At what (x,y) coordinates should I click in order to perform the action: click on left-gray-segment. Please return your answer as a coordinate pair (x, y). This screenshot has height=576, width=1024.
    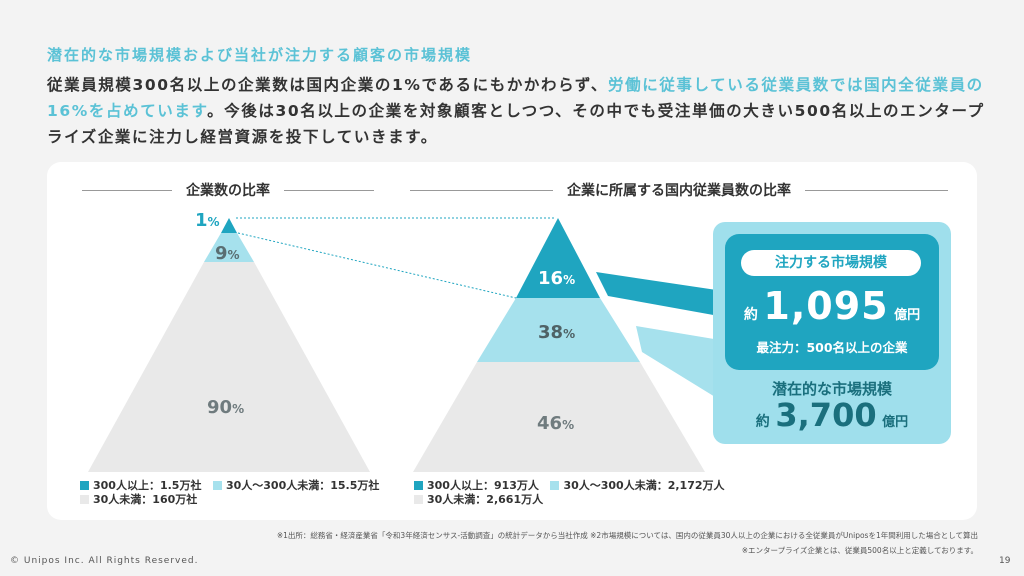
    Looking at the image, I should click on (229, 367).